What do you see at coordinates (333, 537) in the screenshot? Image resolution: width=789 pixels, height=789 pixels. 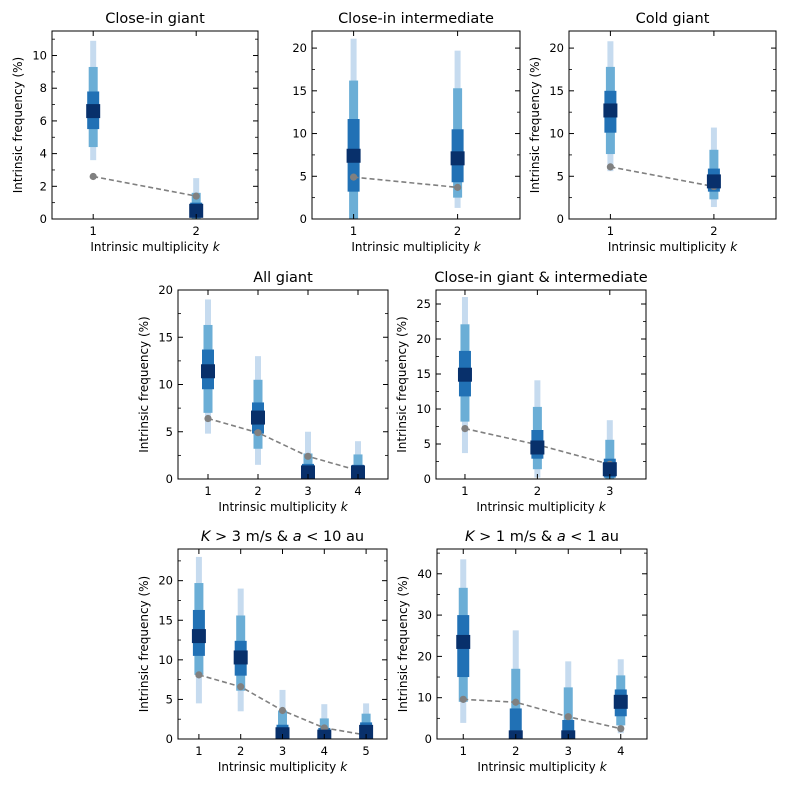 I see `title-part: < 10 au` at bounding box center [333, 537].